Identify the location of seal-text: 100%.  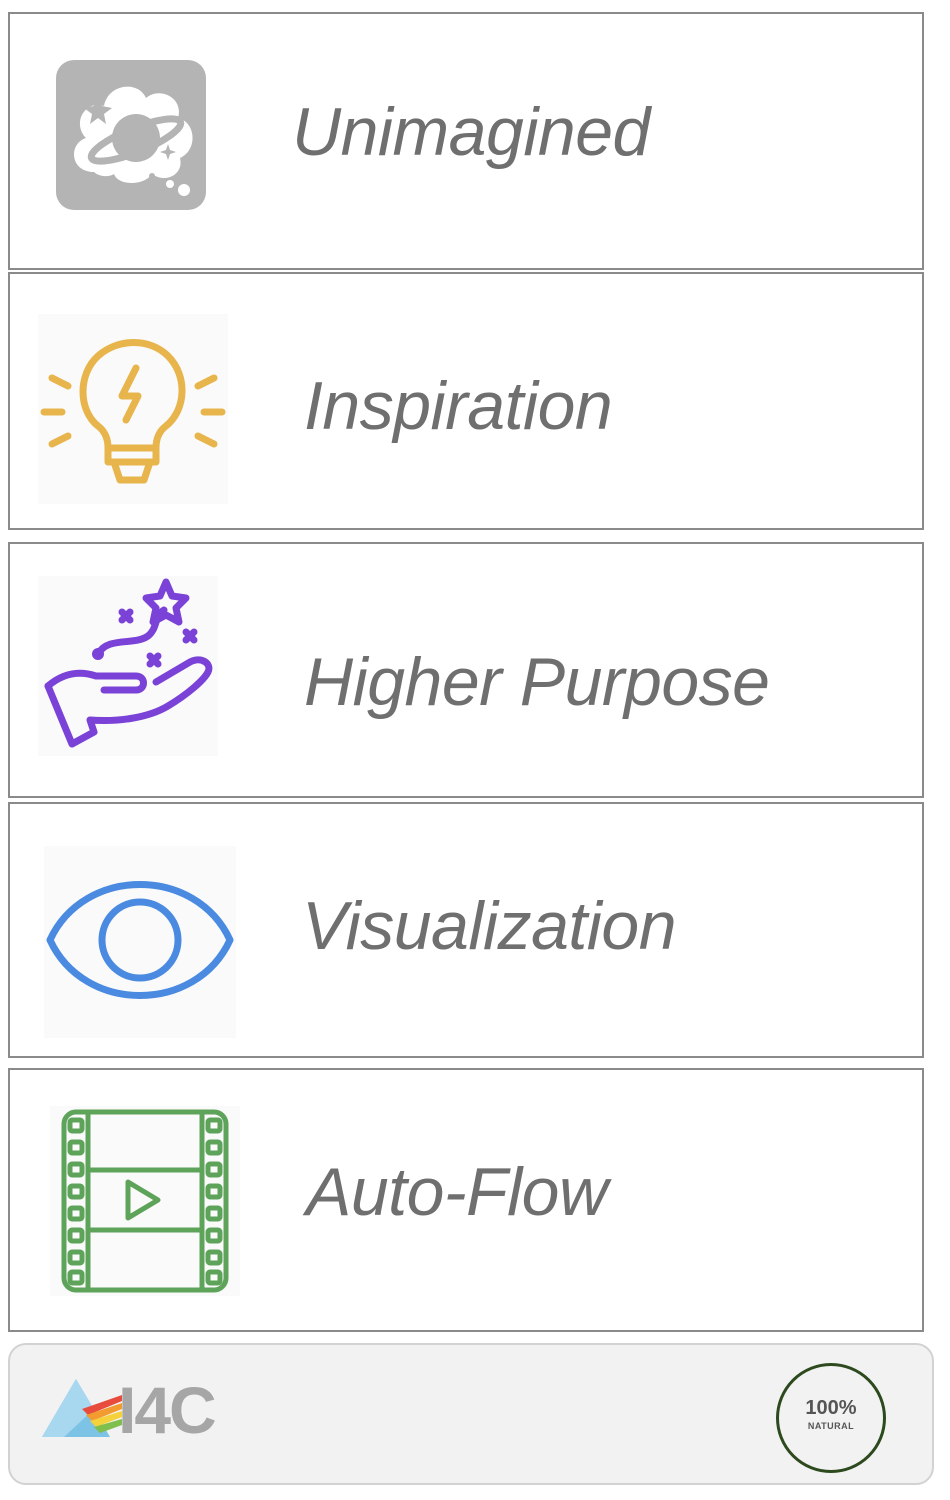
(831, 1408).